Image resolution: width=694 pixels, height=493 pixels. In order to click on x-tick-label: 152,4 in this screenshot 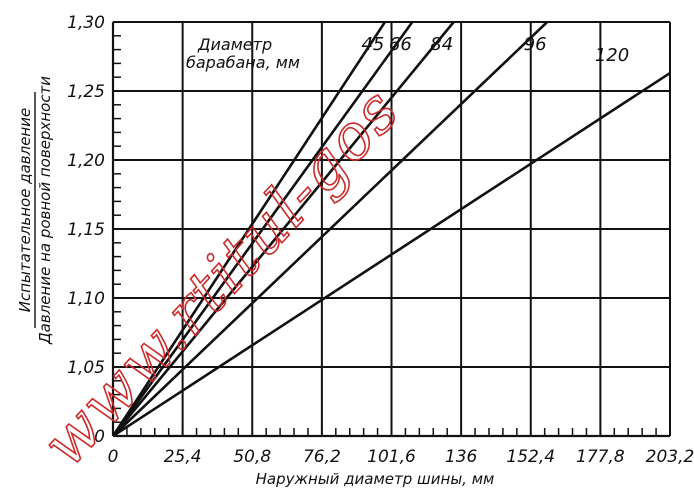, I will do `click(530, 457)`.